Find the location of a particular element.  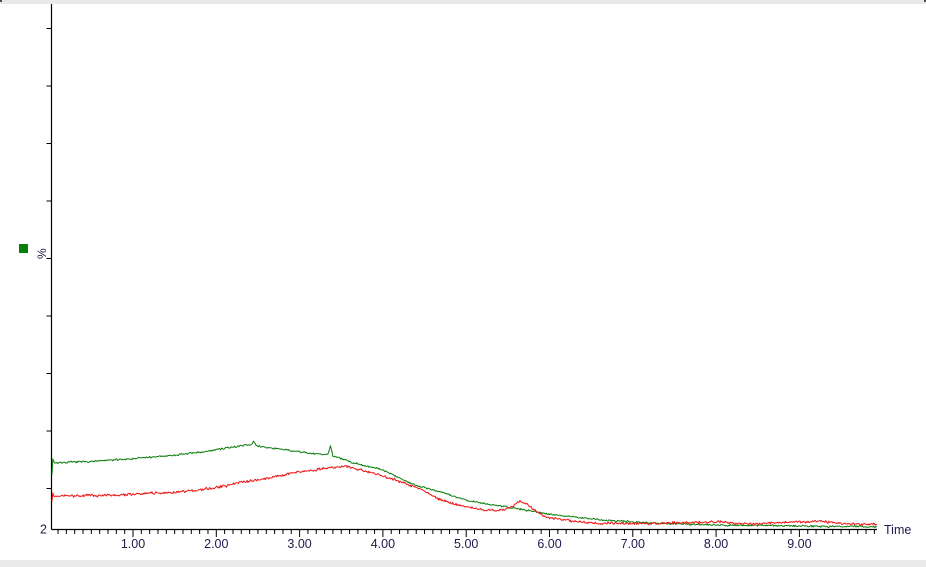

x-tick-label: 9.00 is located at coordinates (799, 544).